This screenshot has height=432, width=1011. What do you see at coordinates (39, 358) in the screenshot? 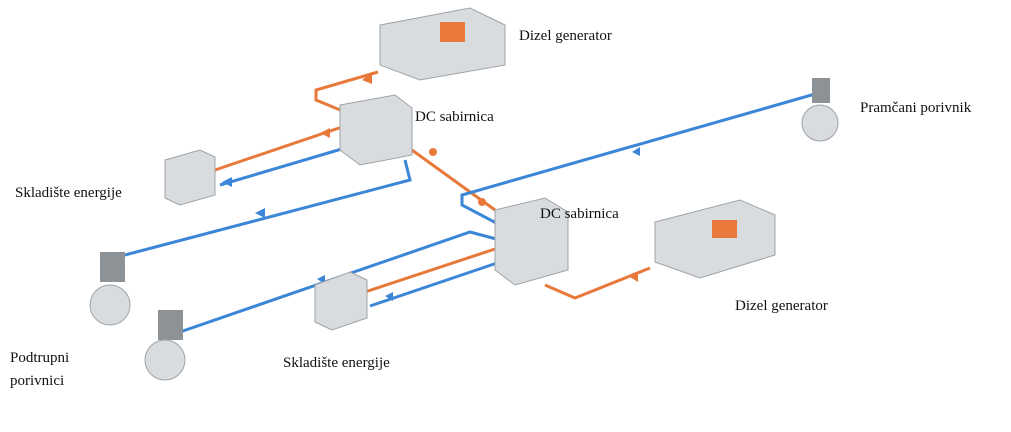
I see `node-label: Podtrupni` at bounding box center [39, 358].